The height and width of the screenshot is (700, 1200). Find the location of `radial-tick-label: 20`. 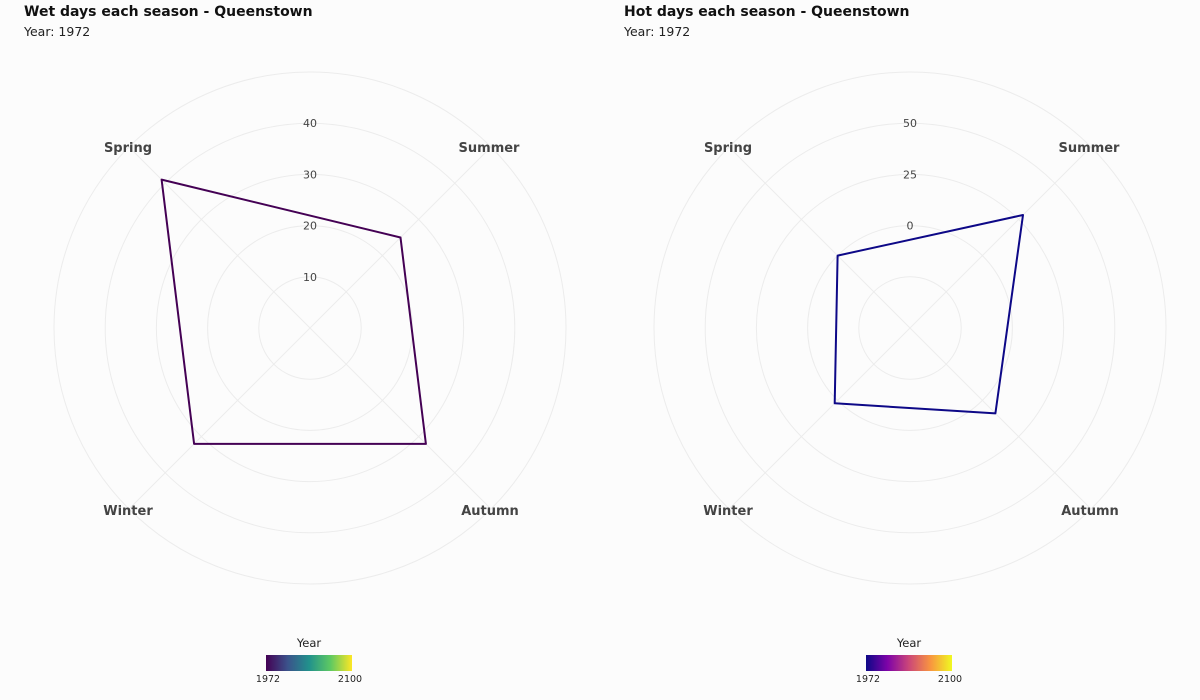

radial-tick-label: 20 is located at coordinates (310, 226).